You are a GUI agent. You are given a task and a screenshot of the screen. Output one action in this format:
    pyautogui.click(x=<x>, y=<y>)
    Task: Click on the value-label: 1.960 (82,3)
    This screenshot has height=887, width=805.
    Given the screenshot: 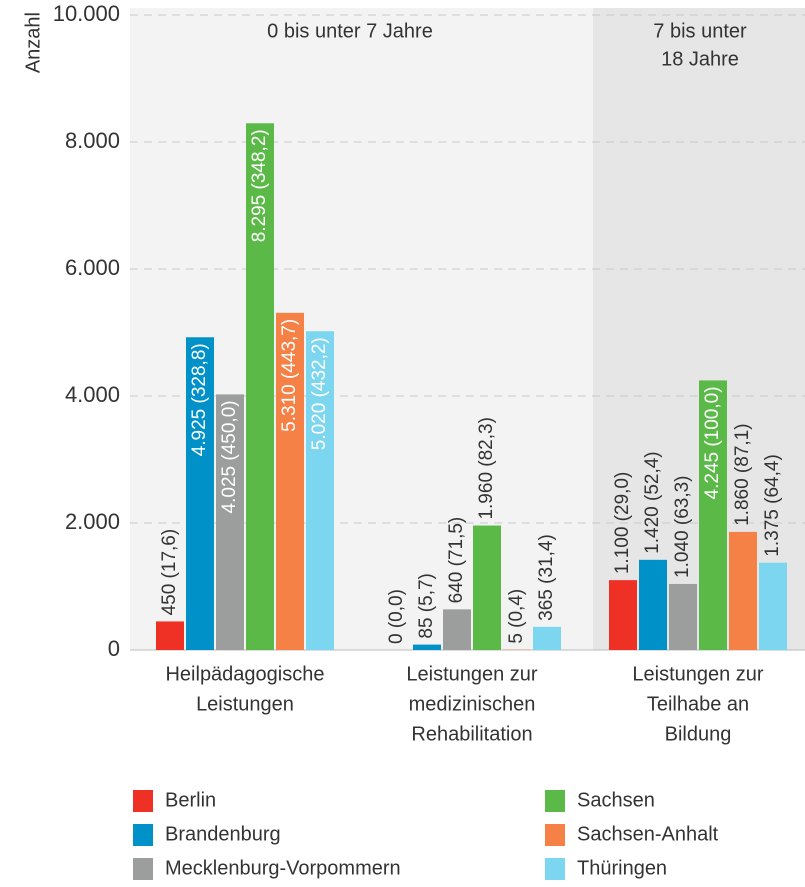 What is the action you would take?
    pyautogui.click(x=486, y=468)
    